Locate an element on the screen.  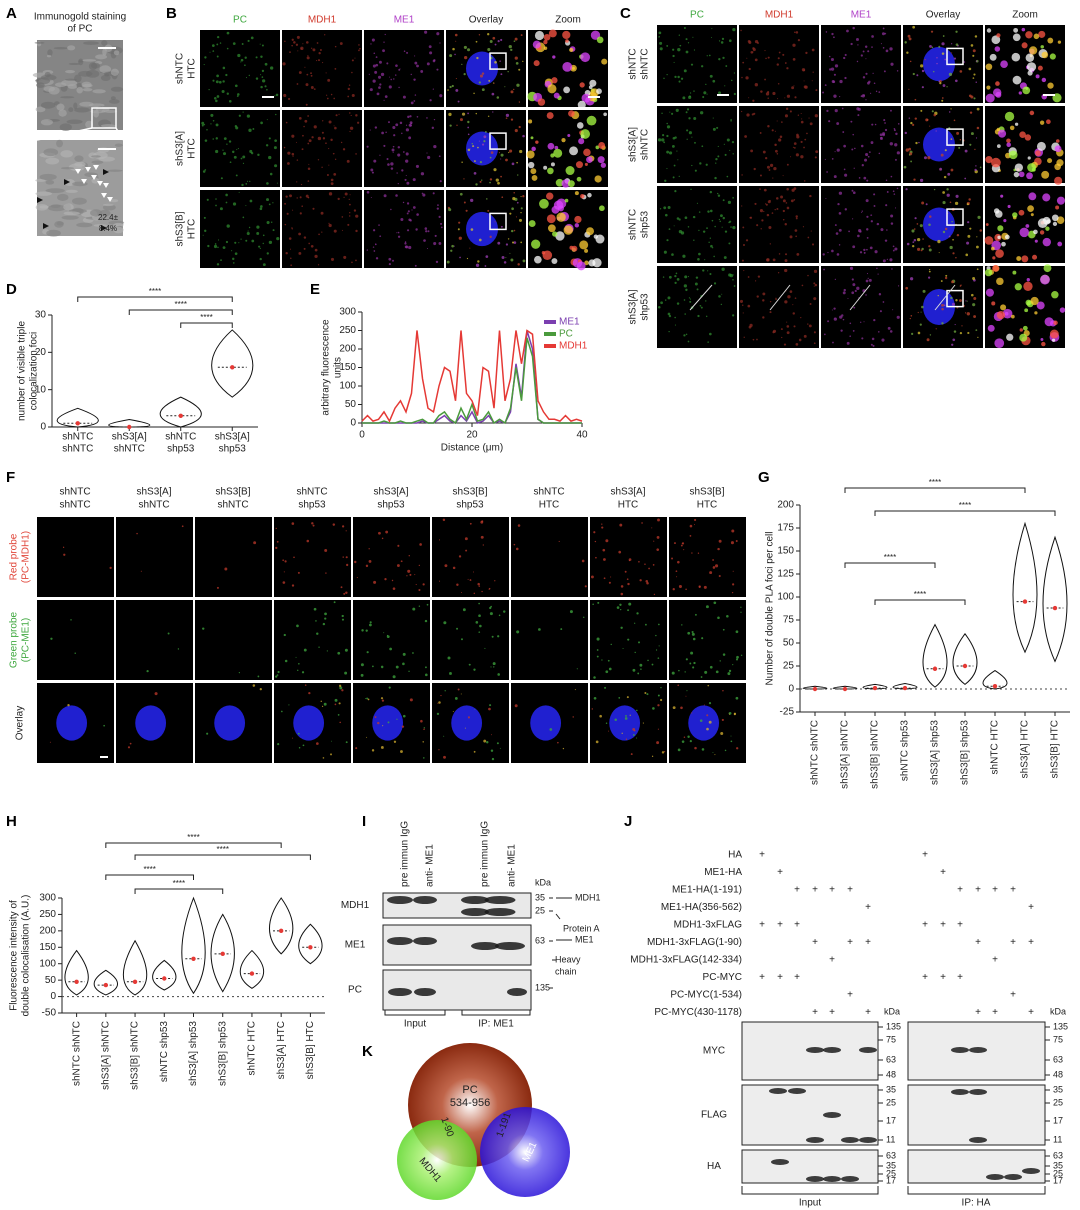
violin is located at coordinates (180, 412).